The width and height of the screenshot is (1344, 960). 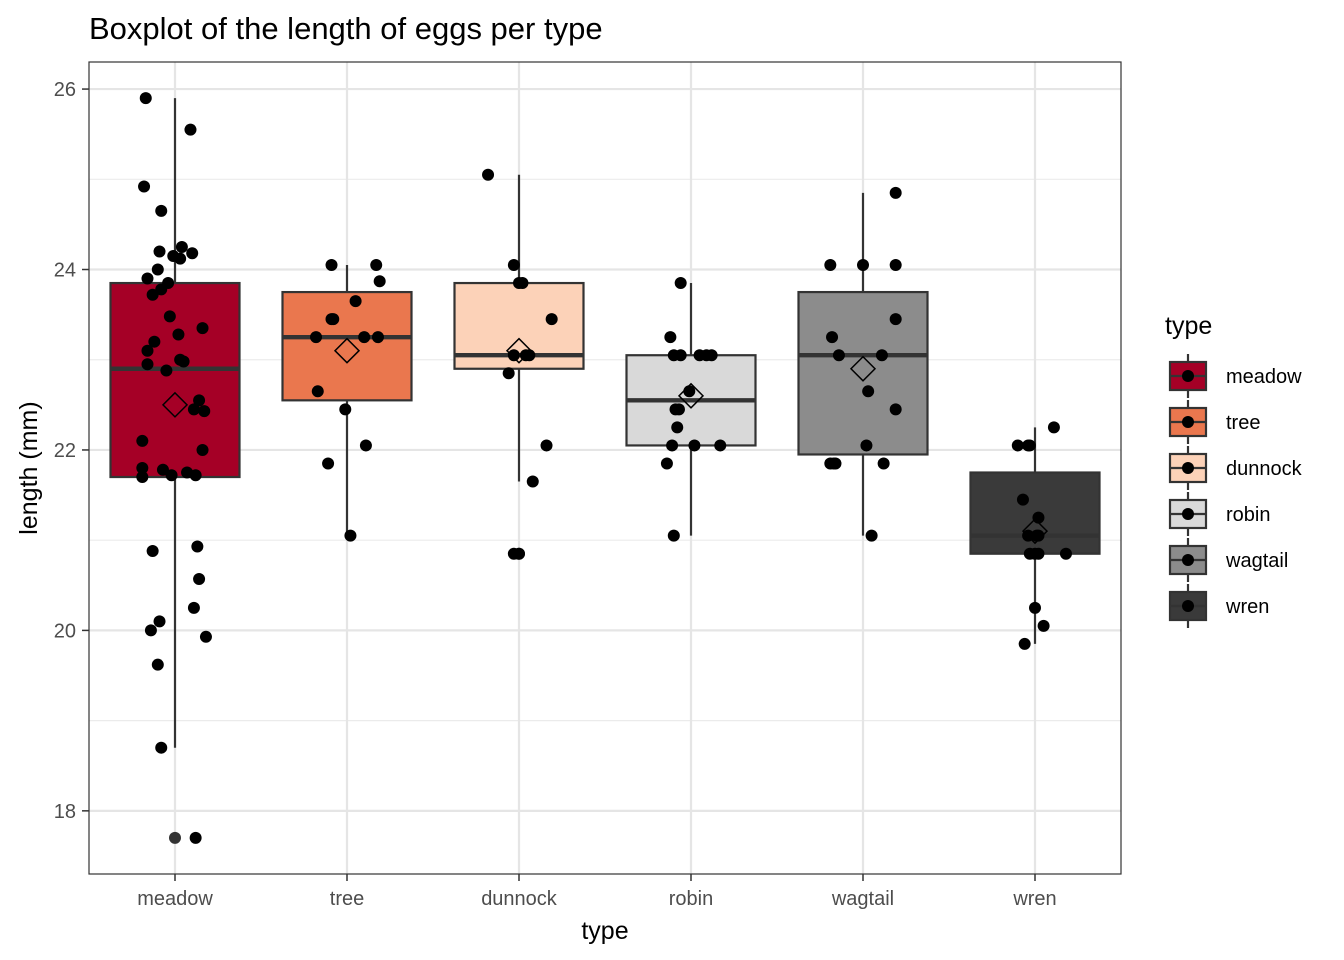 I want to click on legend-label-wren: wren, so click(x=1247, y=607).